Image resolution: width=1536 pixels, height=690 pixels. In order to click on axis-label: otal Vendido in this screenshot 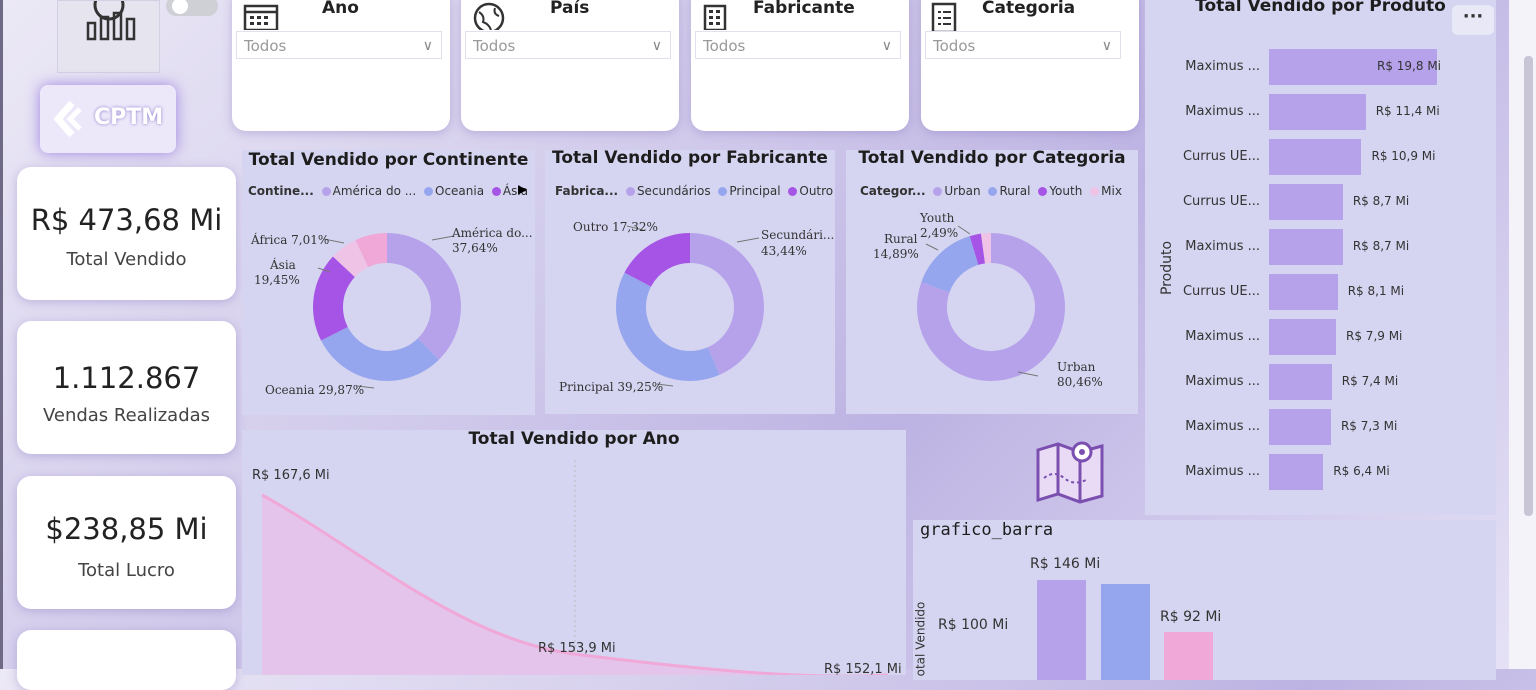, I will do `click(920, 639)`.